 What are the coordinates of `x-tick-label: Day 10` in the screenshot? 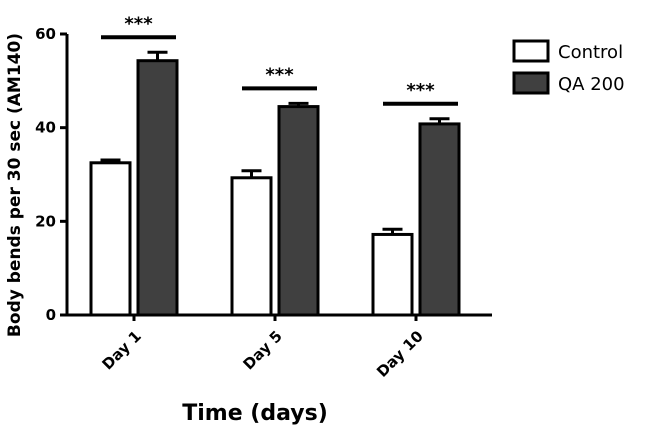 It's located at (400, 354).